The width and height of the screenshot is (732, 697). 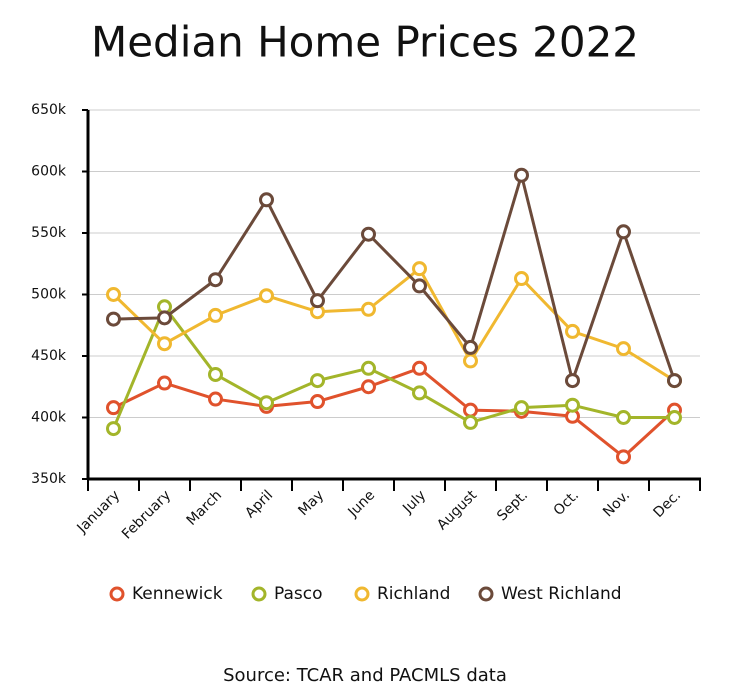 I want to click on y-tick-label: 450k, so click(x=49, y=356).